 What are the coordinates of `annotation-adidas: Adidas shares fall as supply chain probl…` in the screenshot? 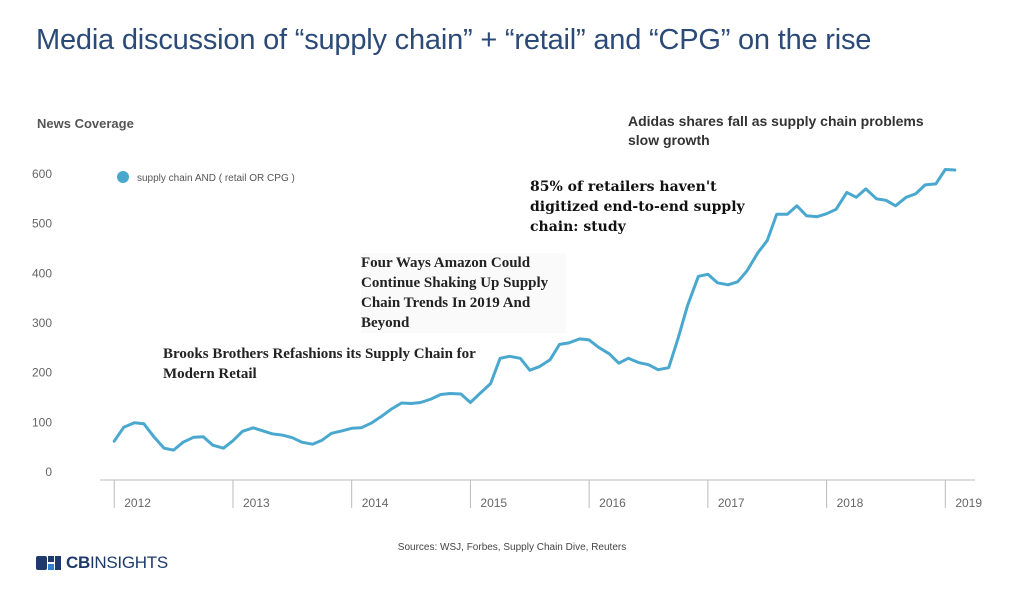 It's located at (776, 130).